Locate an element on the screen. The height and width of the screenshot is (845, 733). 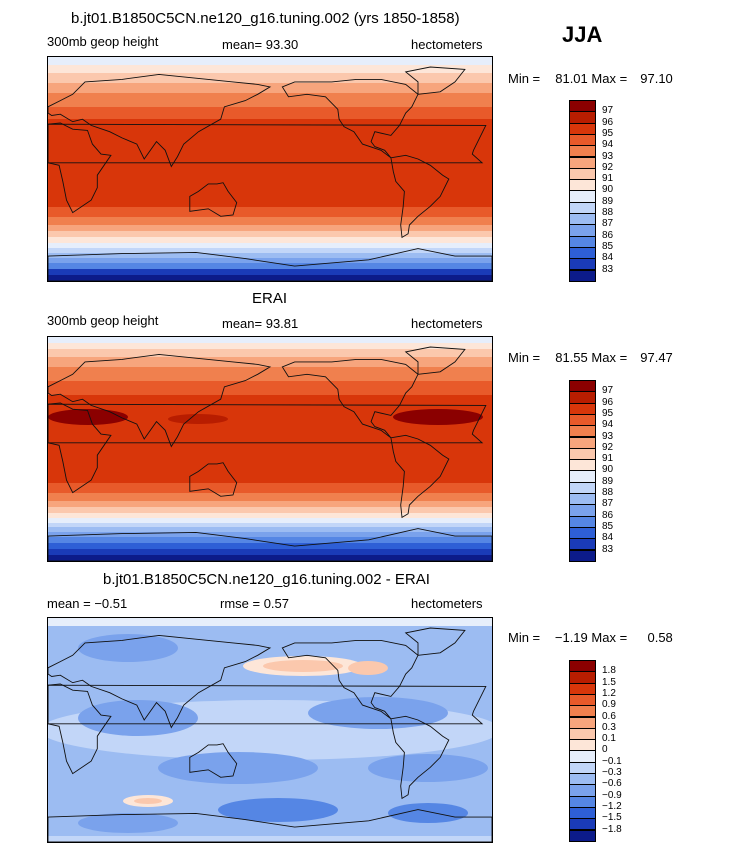
colorbar-tick-label: −0.1 is located at coordinates (612, 761).